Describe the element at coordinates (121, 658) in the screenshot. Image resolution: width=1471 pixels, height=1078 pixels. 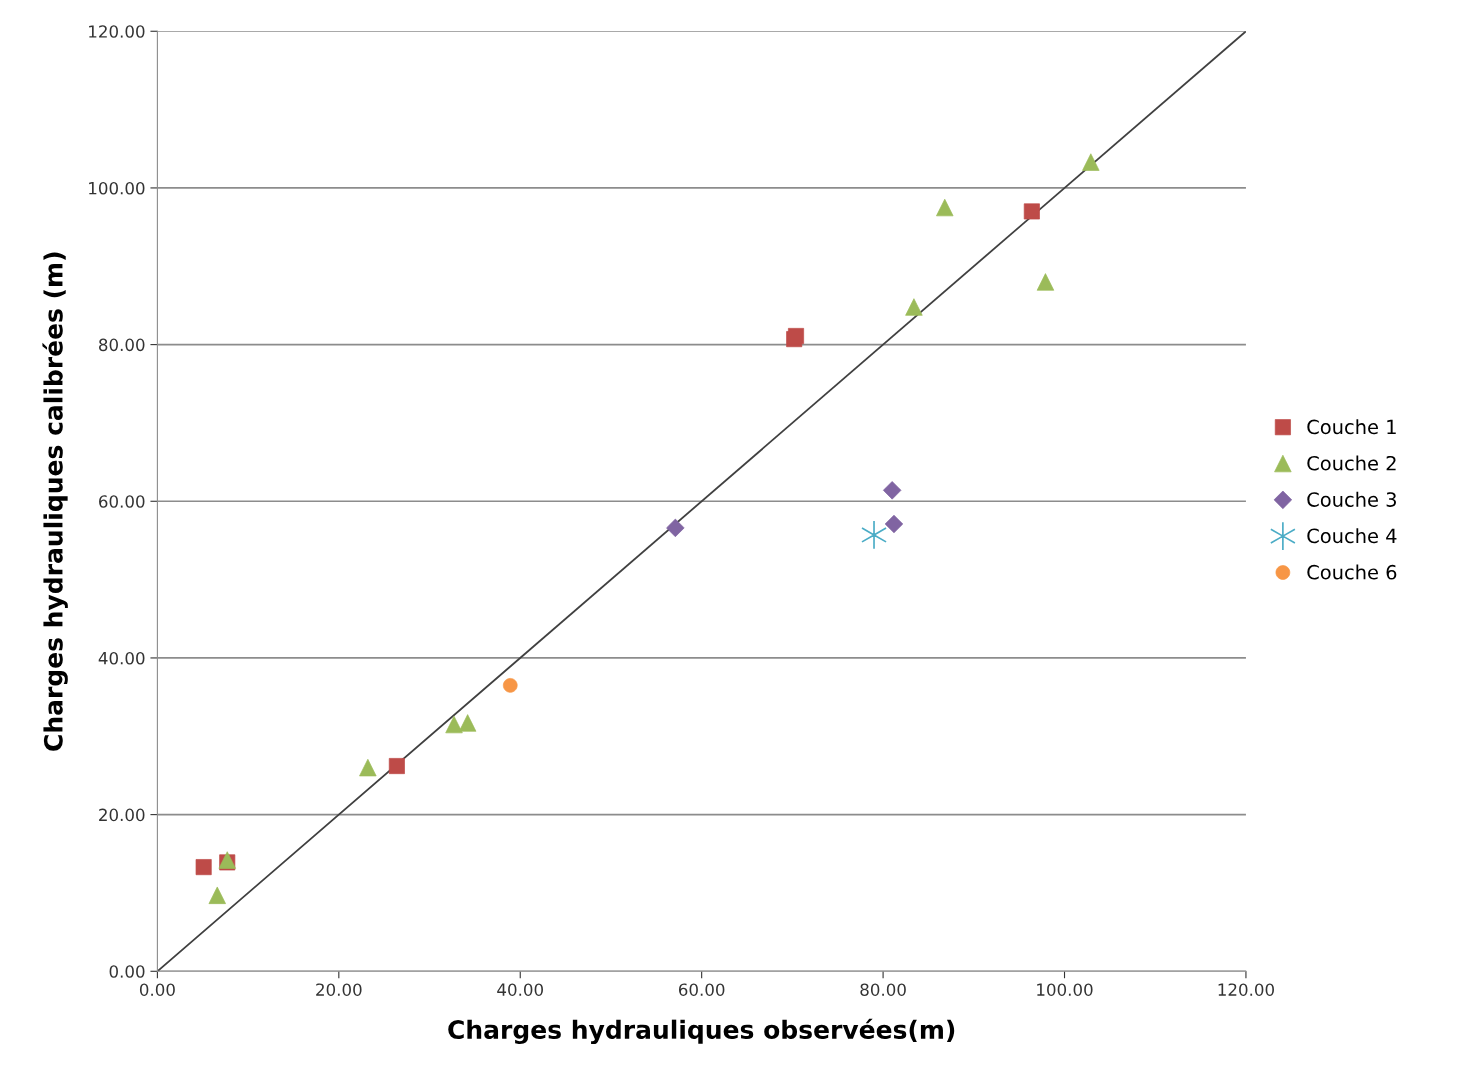
I see `y-tick-label: 40.00` at that location.